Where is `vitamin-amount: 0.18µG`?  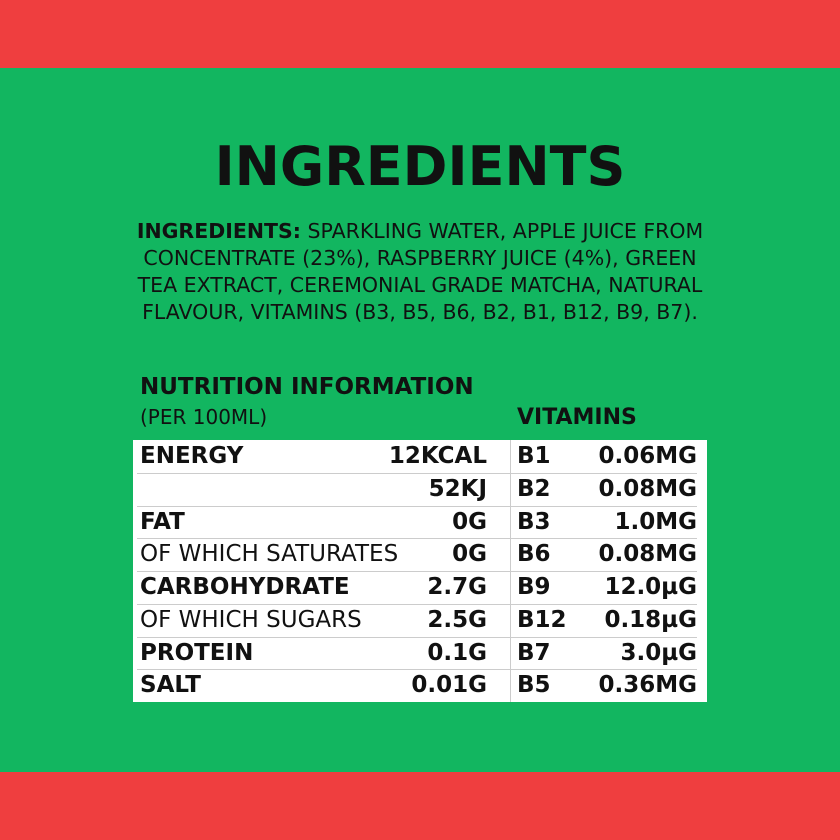
vitamin-amount: 0.18µG is located at coordinates (650, 619).